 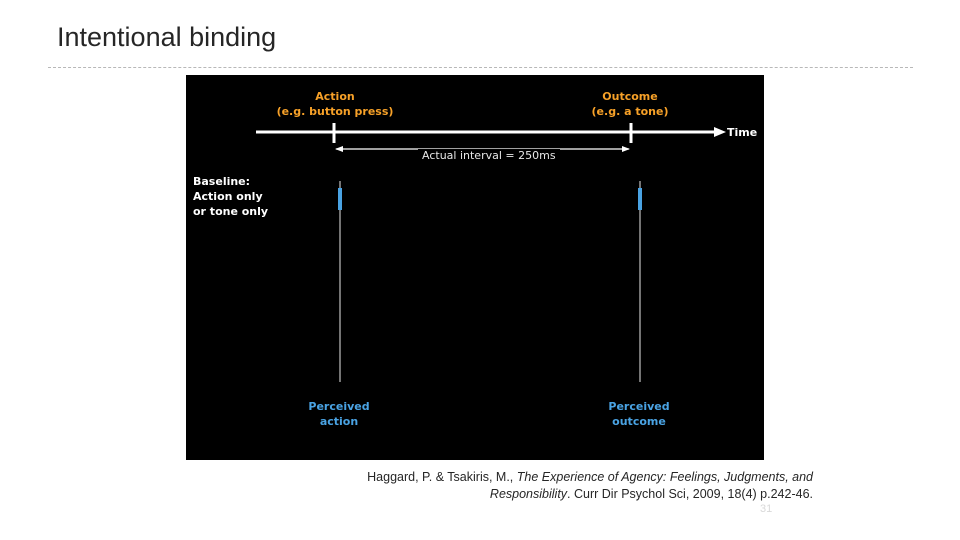 I want to click on outcome-title: Outcome, so click(x=630, y=96).